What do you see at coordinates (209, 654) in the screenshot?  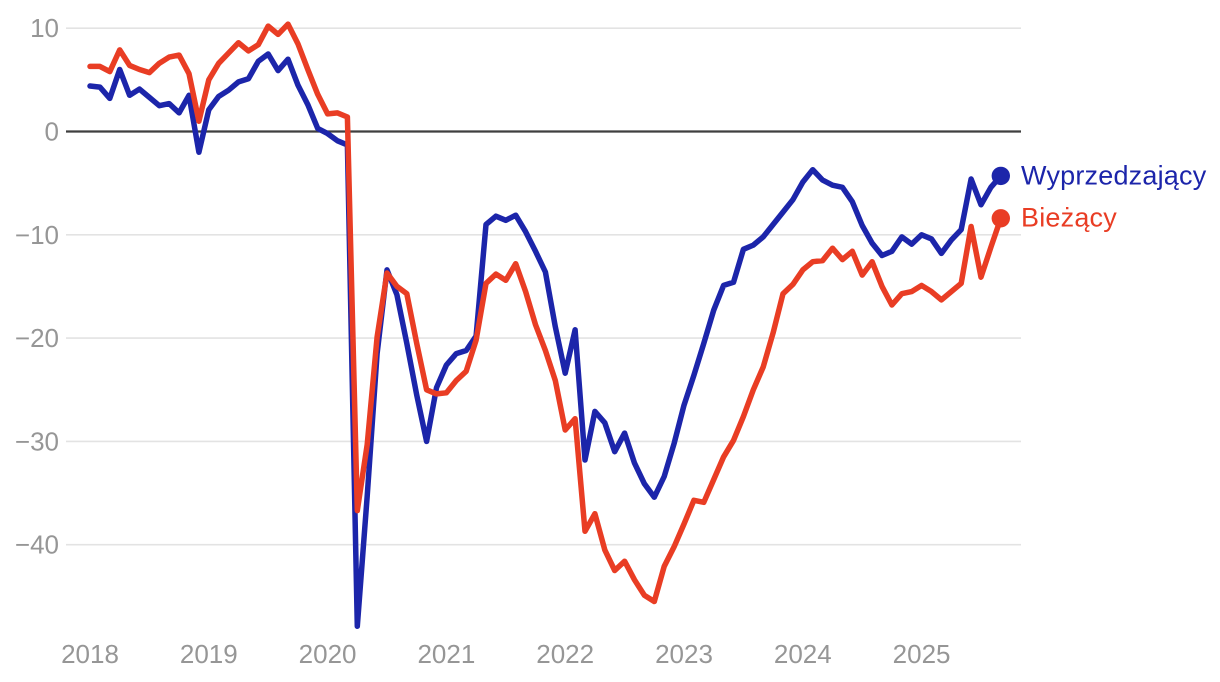 I see `x-tick-label: 2019` at bounding box center [209, 654].